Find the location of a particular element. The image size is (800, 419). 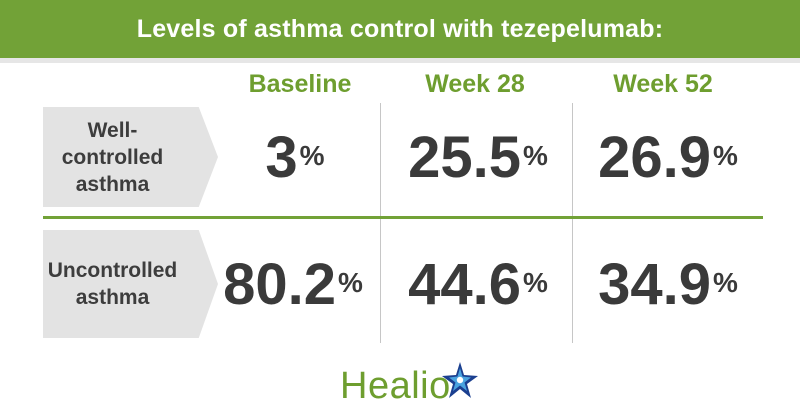

cell-well-controlled-week-28: 25.5% is located at coordinates (478, 158).